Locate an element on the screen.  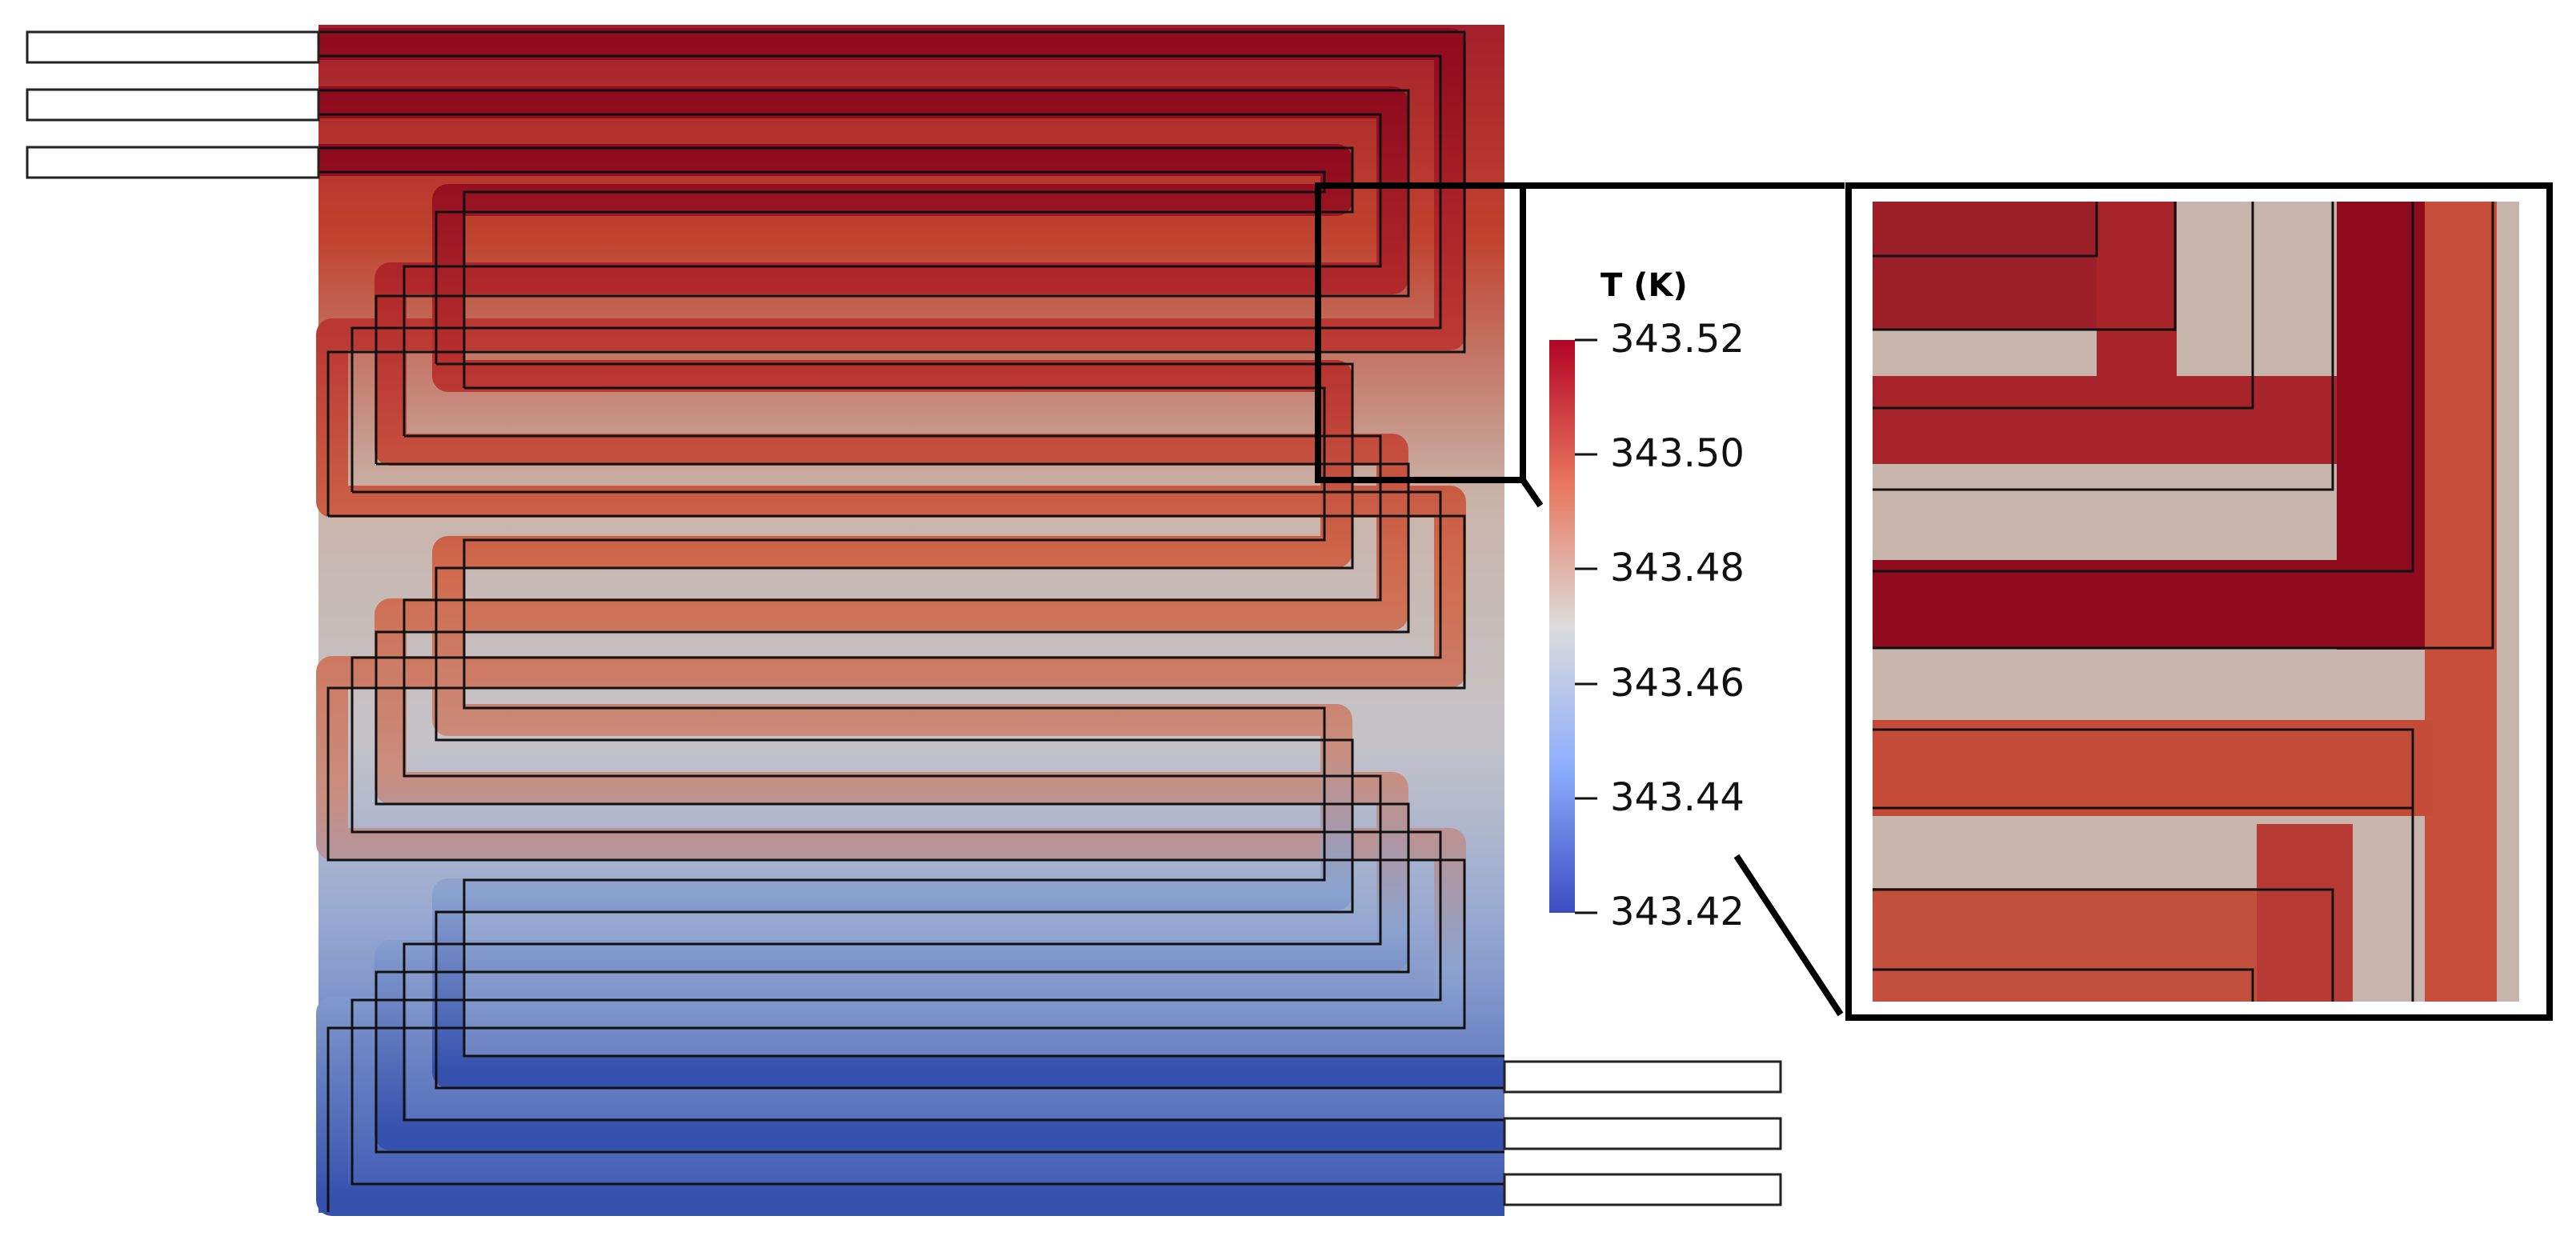
legend-tick-label: 343.44 is located at coordinates (1677, 797).